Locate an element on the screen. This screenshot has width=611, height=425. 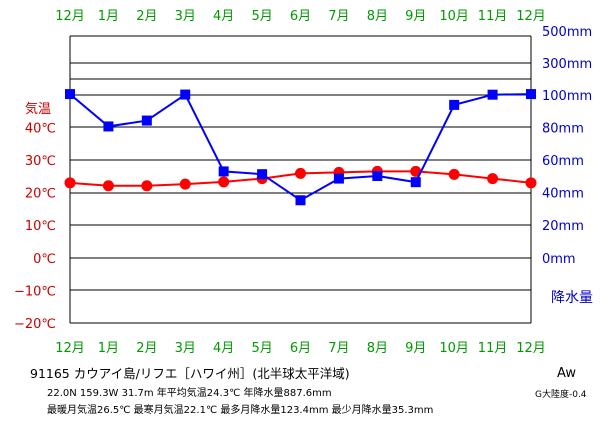
left-tick-label: 0℃ is located at coordinates (44, 259).